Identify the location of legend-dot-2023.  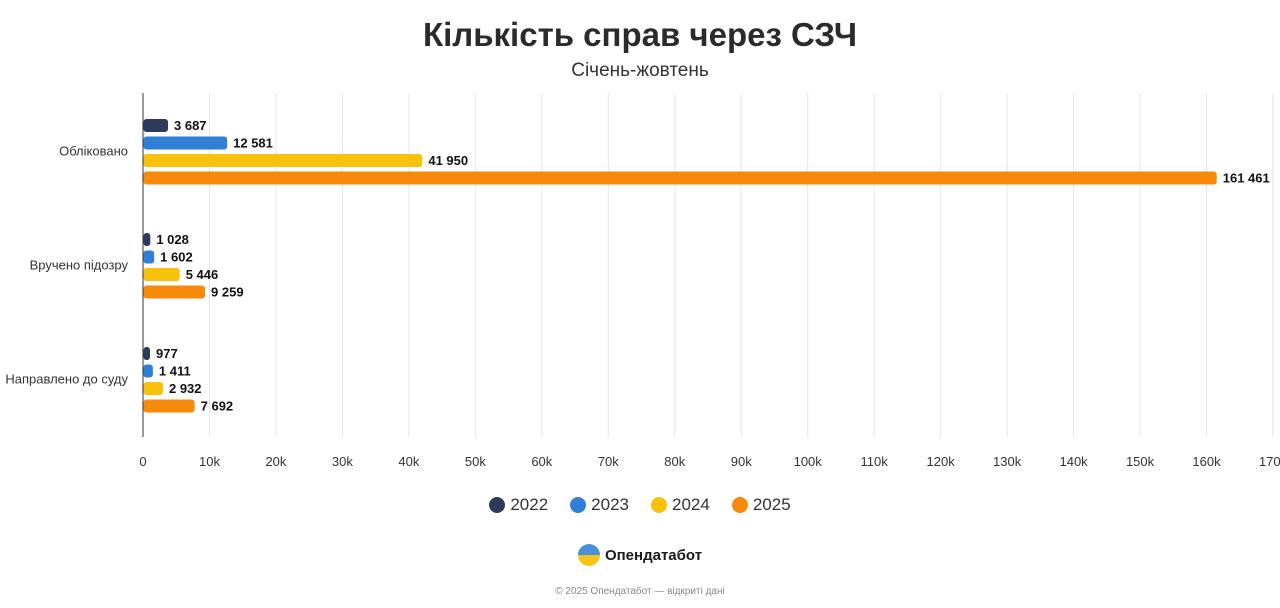
(578, 505).